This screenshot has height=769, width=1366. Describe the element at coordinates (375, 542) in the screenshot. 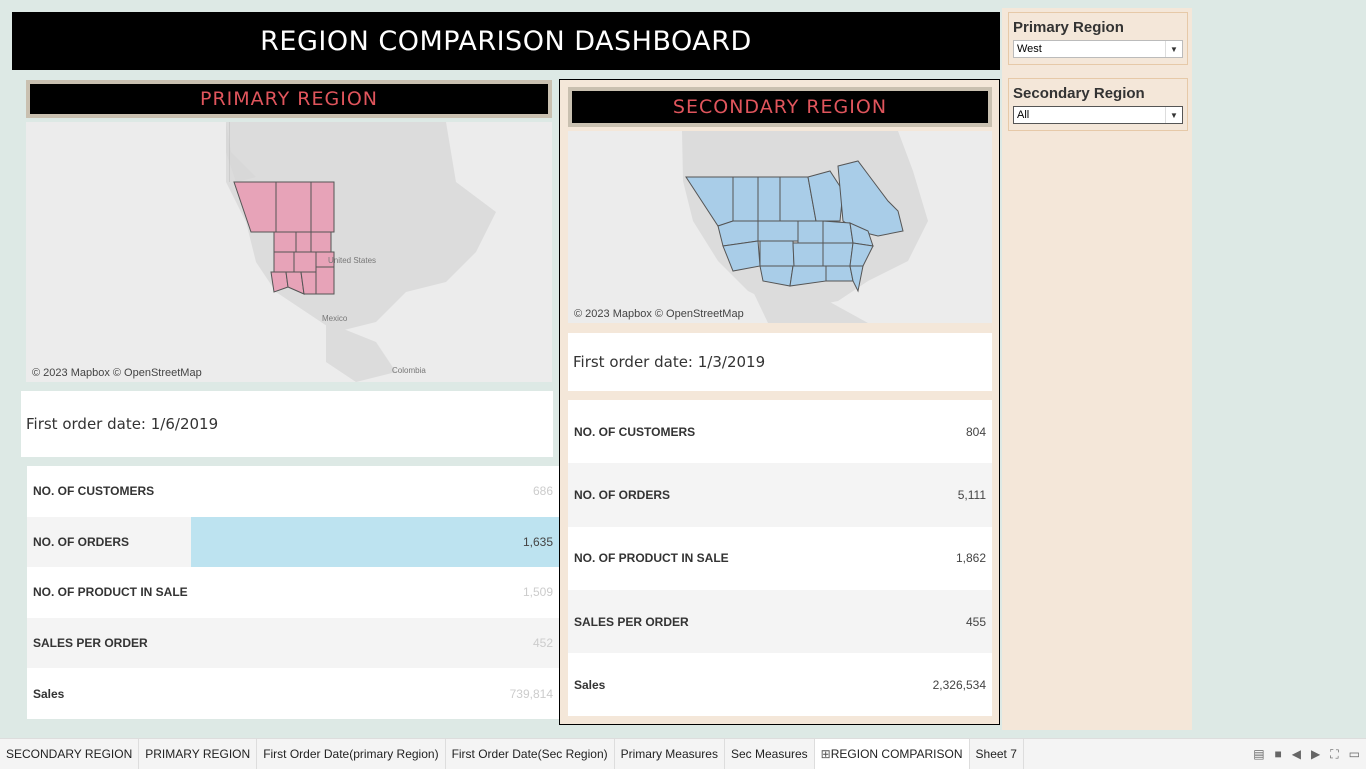

I see `metric-highlight-bar` at that location.